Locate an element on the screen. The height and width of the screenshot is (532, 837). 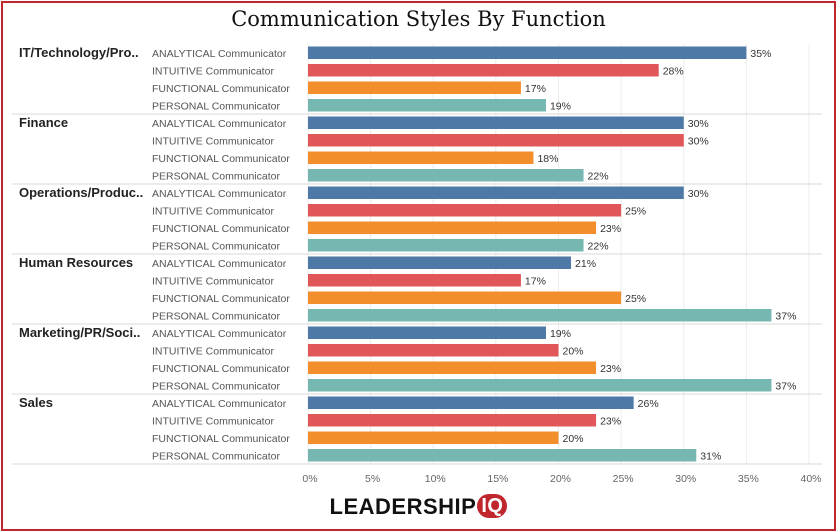
group-label: Finance is located at coordinates (43, 122).